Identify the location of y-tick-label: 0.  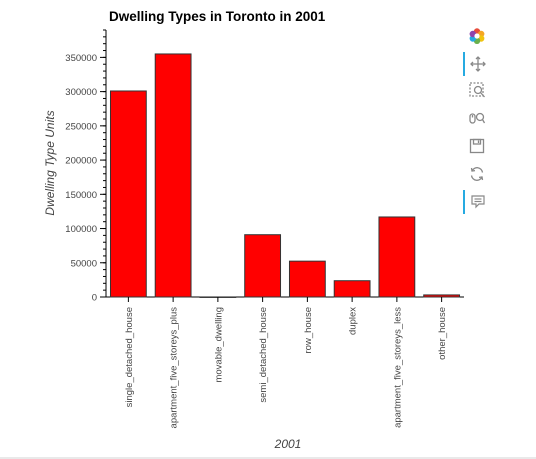
(94, 298).